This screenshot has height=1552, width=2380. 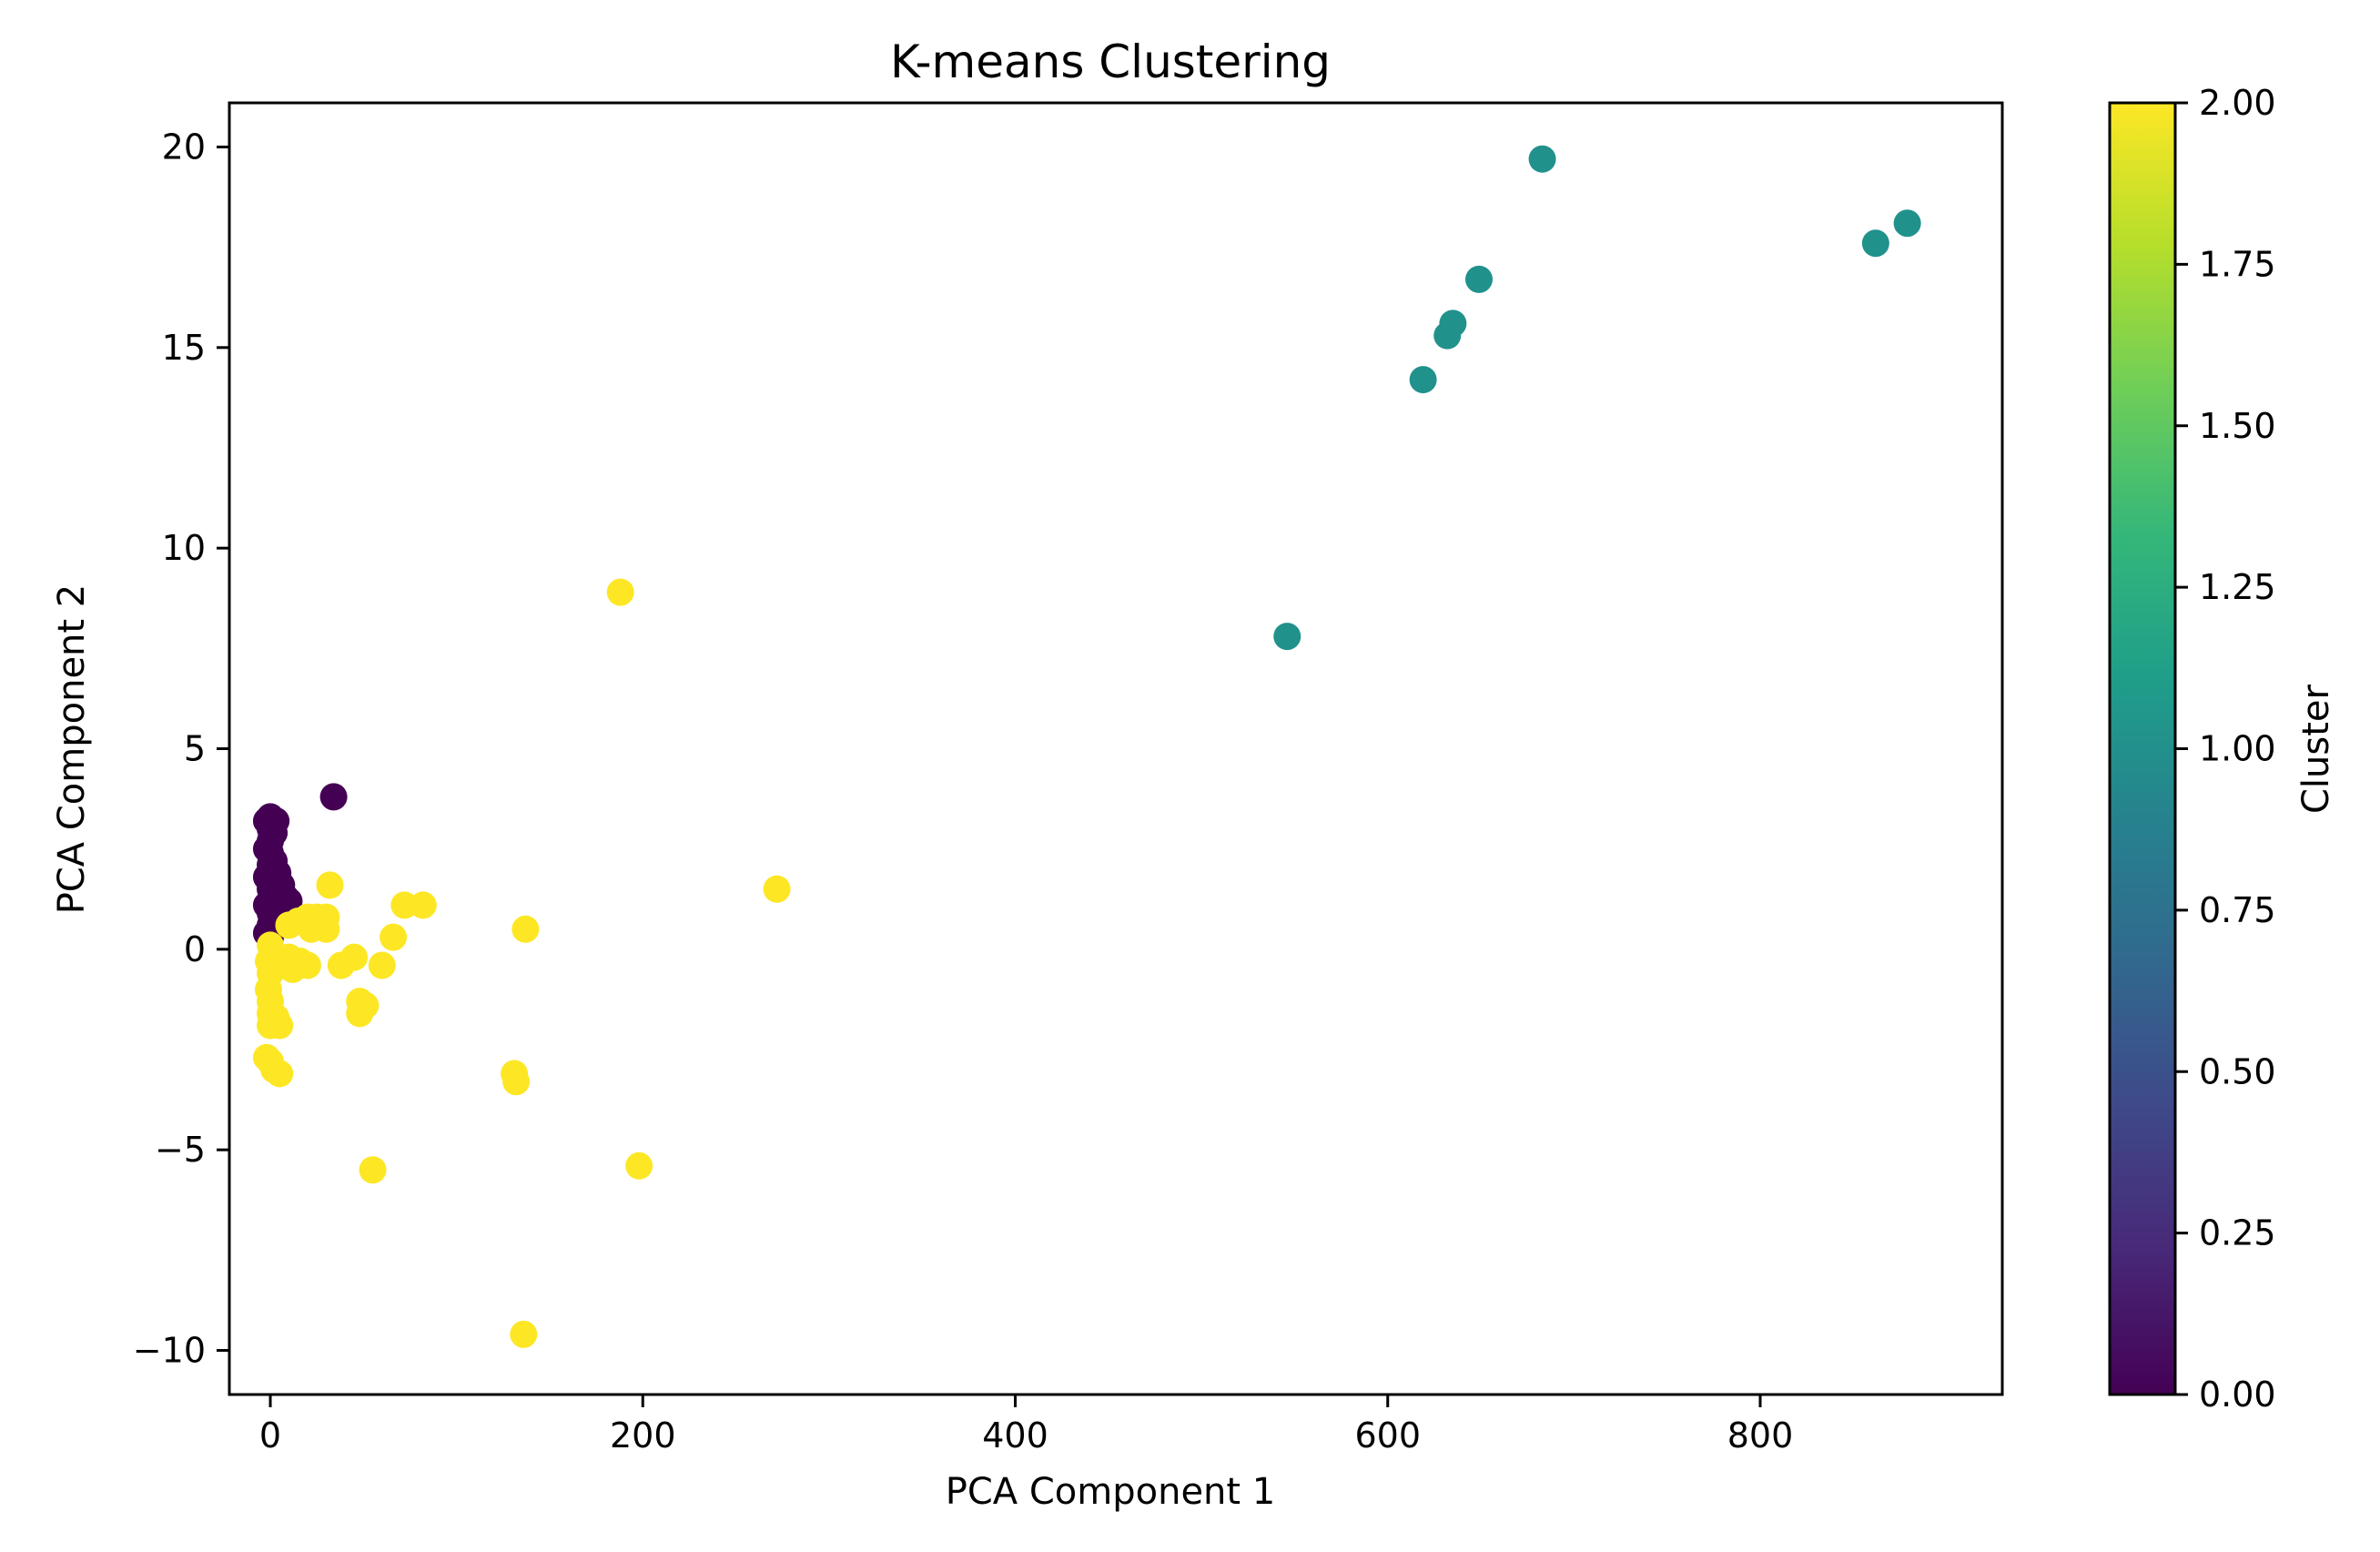 What do you see at coordinates (2238, 1233) in the screenshot?
I see `colorbar-tick-label: 0.25` at bounding box center [2238, 1233].